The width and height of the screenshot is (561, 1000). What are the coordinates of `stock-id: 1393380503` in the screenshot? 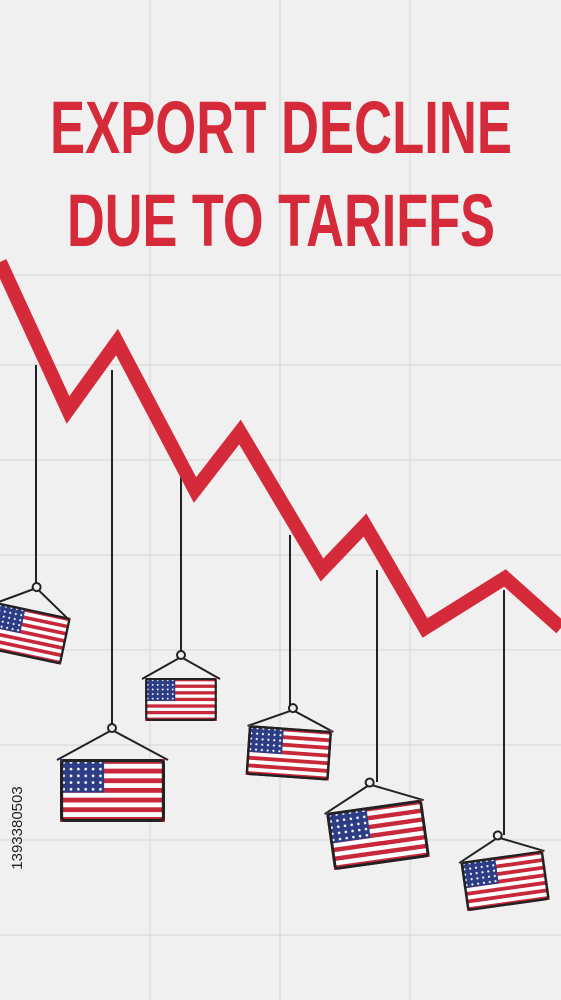 It's located at (17, 827).